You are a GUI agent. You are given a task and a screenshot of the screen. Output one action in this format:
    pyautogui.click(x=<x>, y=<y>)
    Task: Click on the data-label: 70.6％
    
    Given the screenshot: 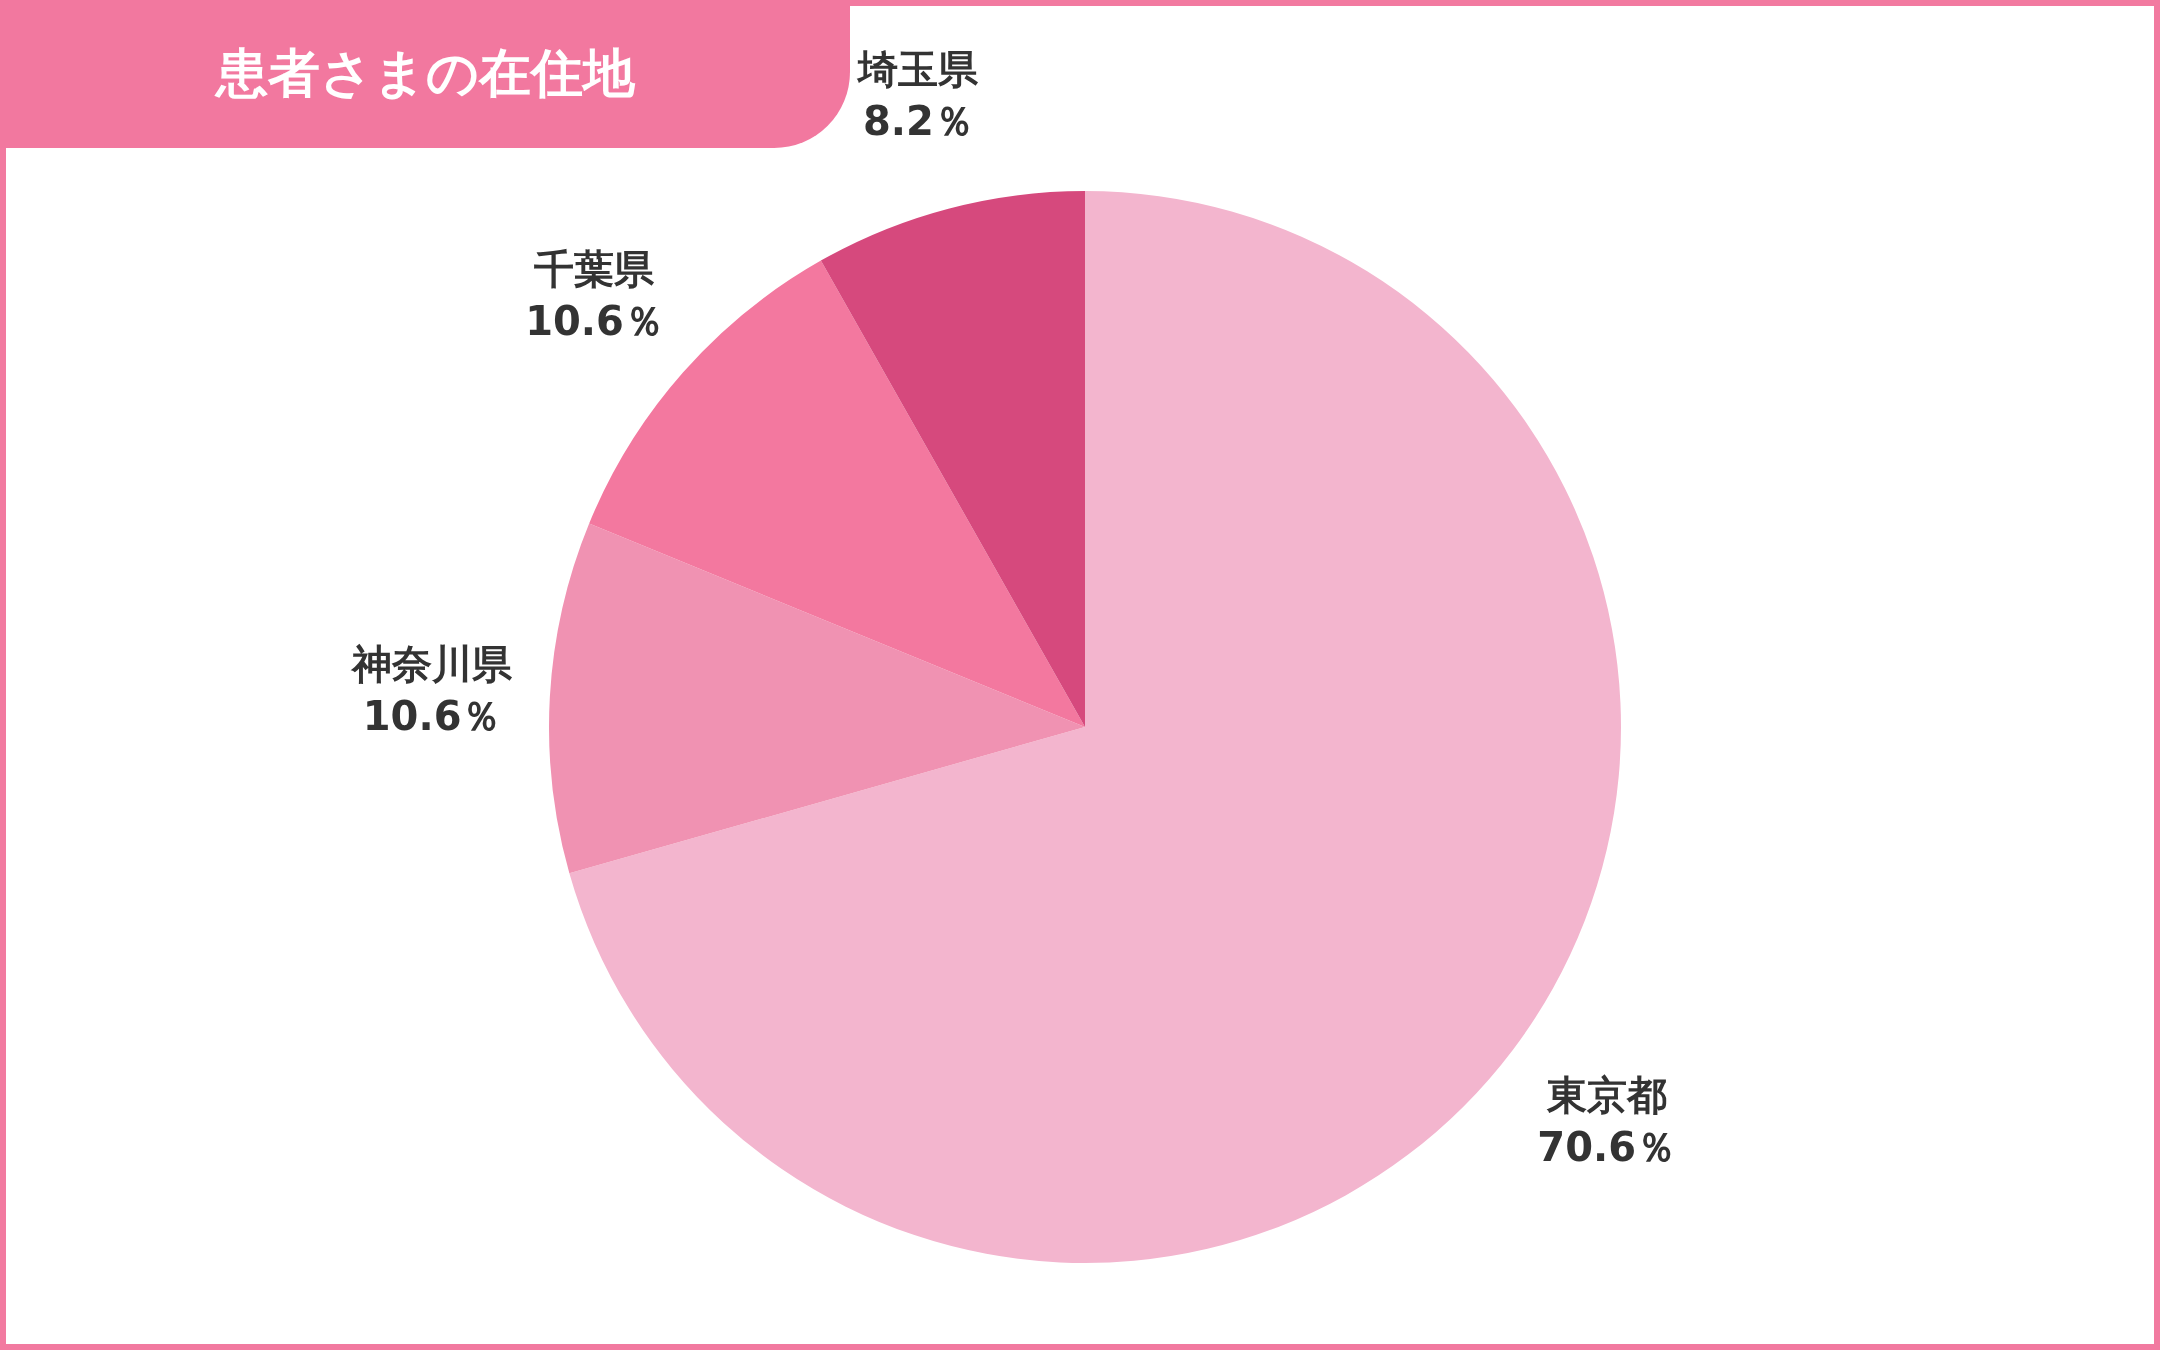 What is the action you would take?
    pyautogui.click(x=1607, y=1147)
    